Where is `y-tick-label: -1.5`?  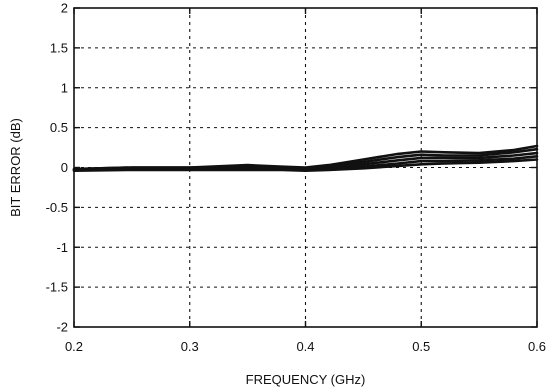 y-tick-label: -1.5 is located at coordinates (57, 287).